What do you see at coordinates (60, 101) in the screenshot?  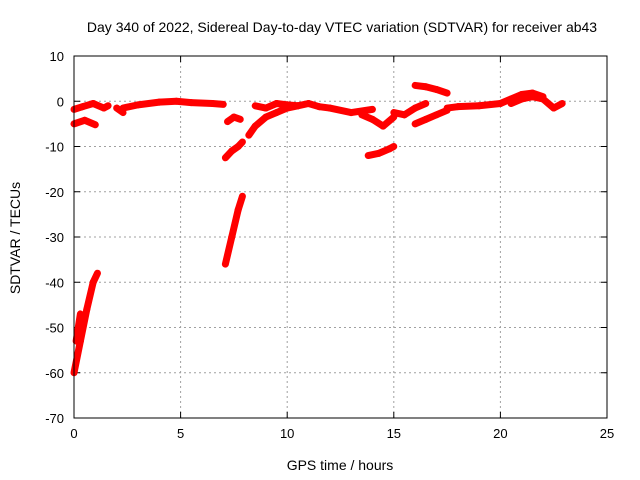 I see `y-tick-label: 0` at bounding box center [60, 101].